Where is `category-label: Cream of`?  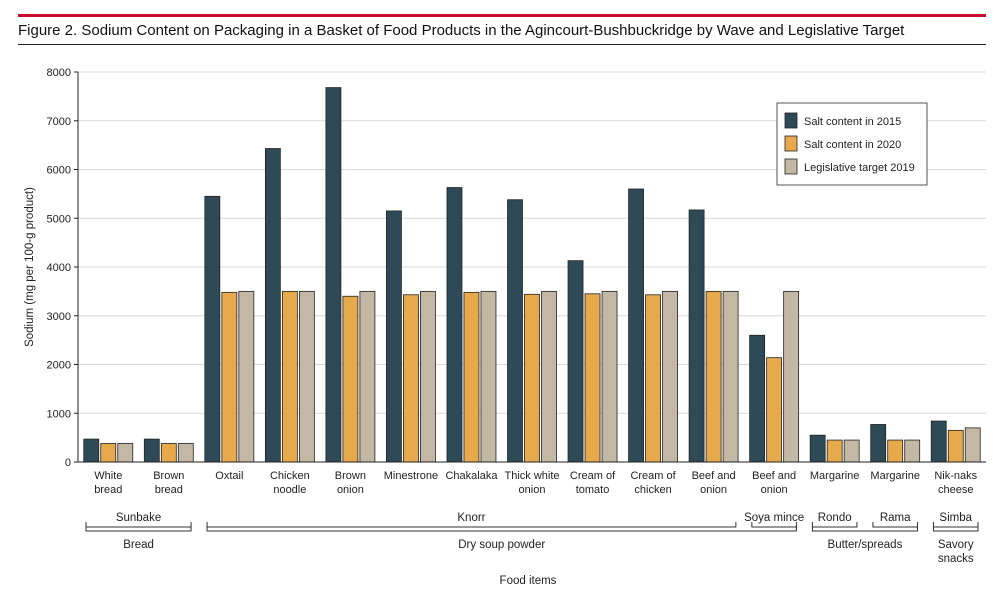 category-label: Cream of is located at coordinates (593, 476).